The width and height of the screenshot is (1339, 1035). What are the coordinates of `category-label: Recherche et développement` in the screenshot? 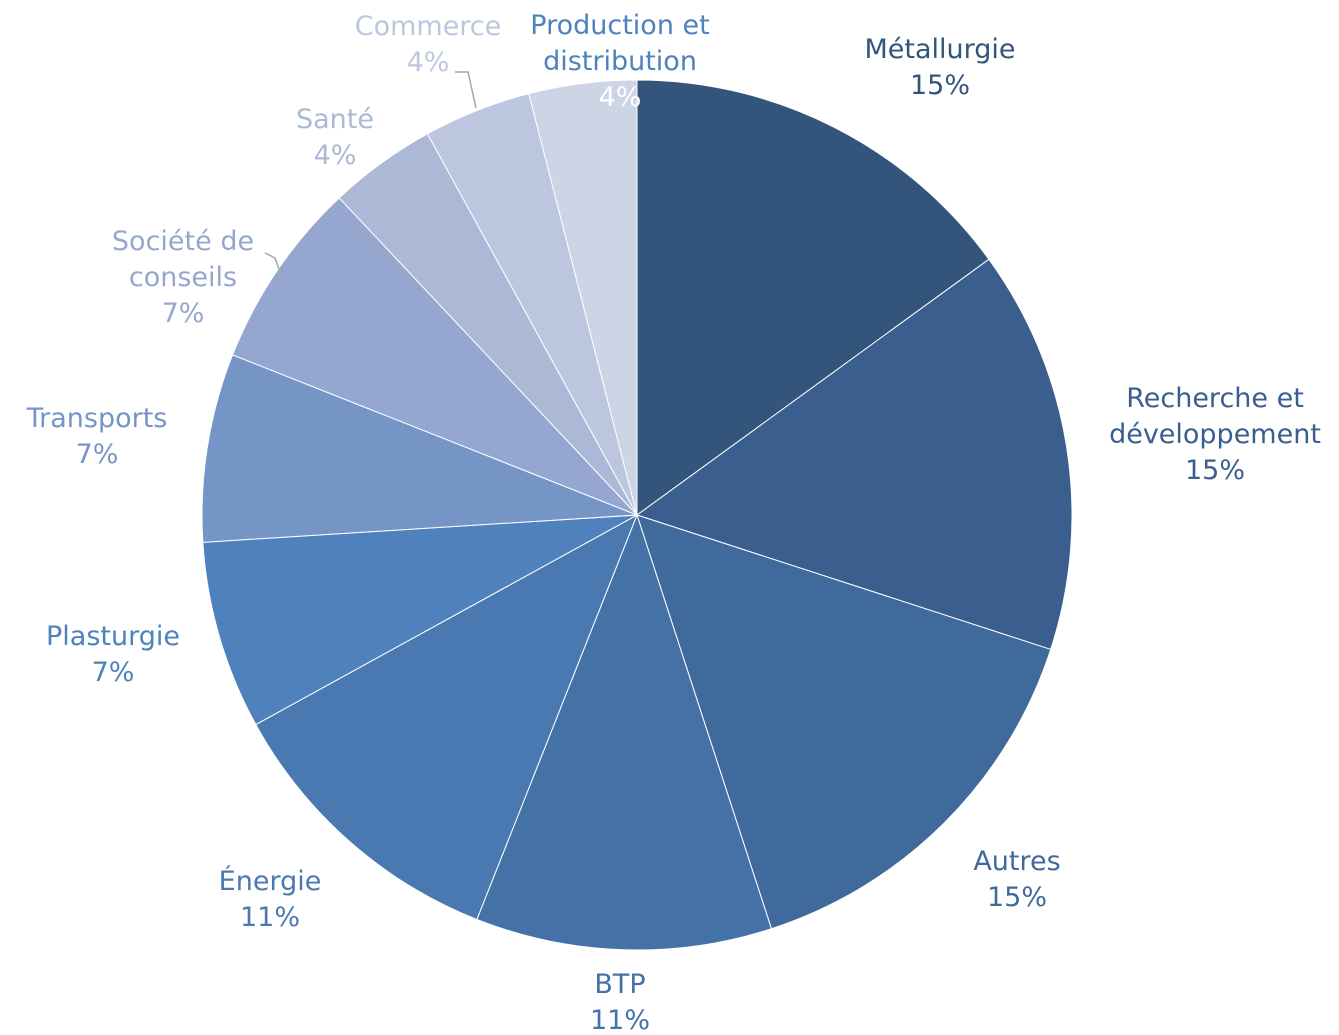 It's located at (1215, 416).